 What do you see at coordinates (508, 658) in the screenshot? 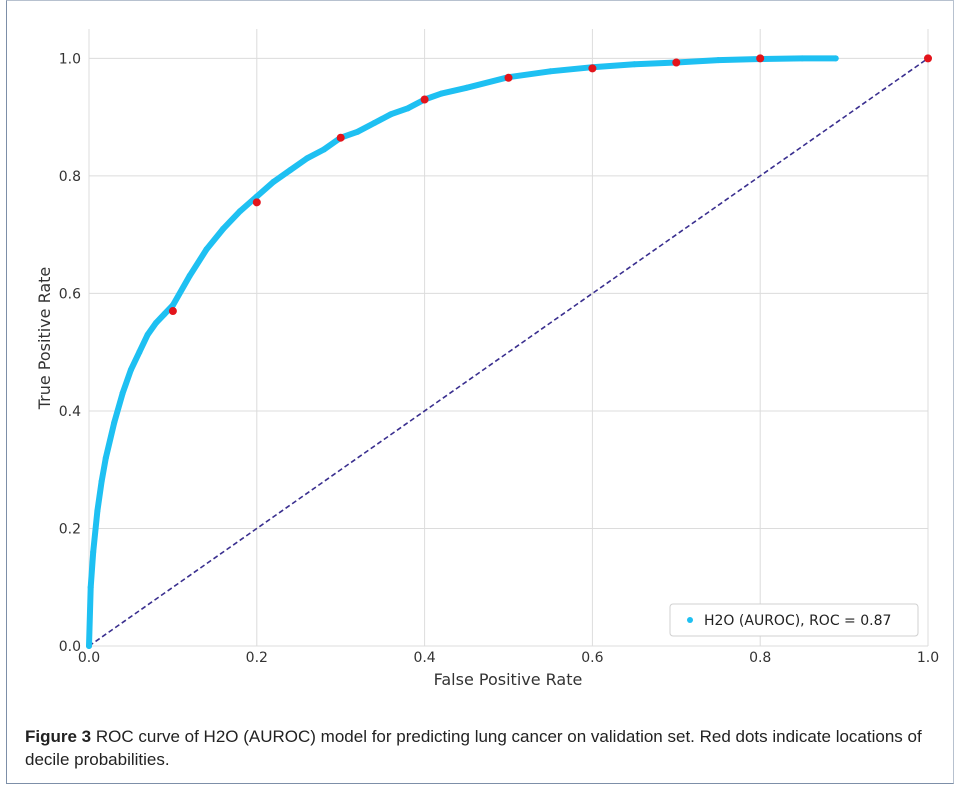
I see `x-tick-labels: 0.0 0.2 0.4 0.6 0.8 1.0` at bounding box center [508, 658].